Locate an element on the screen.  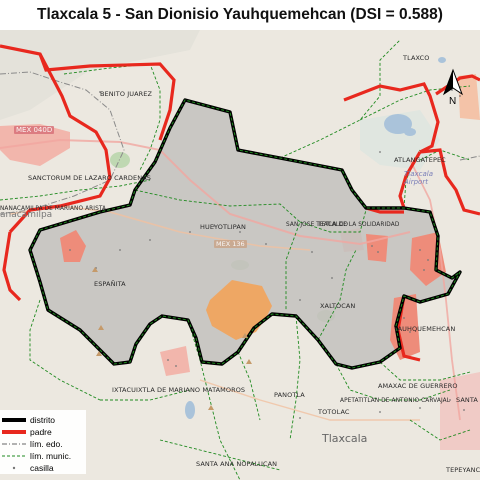
basemap-northwest is located at coordinates (100, 75).